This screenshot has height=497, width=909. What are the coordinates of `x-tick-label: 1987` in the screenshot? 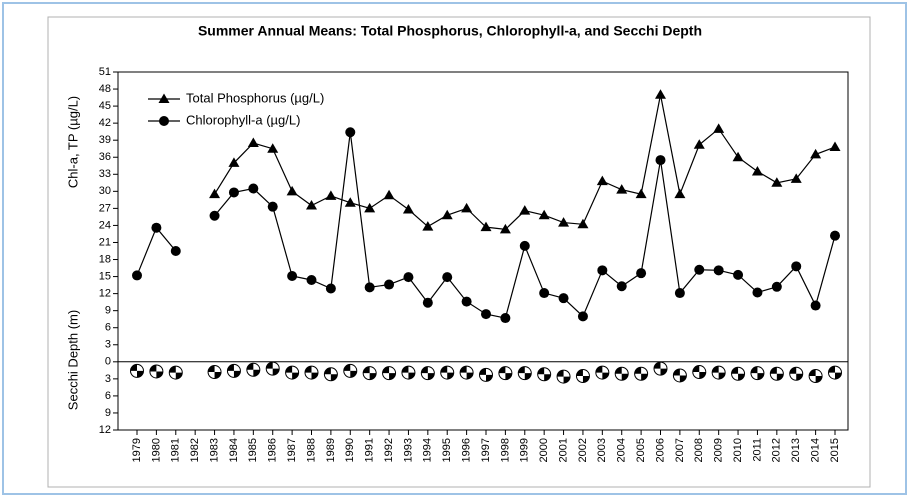 It's located at (292, 450).